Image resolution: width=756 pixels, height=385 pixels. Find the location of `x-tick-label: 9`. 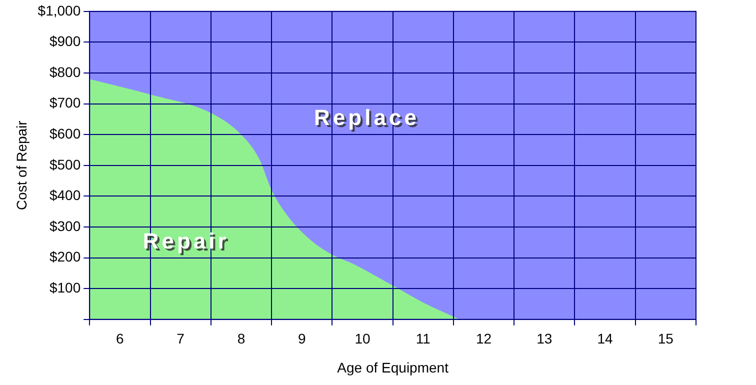

x-tick-label: 9 is located at coordinates (302, 338).